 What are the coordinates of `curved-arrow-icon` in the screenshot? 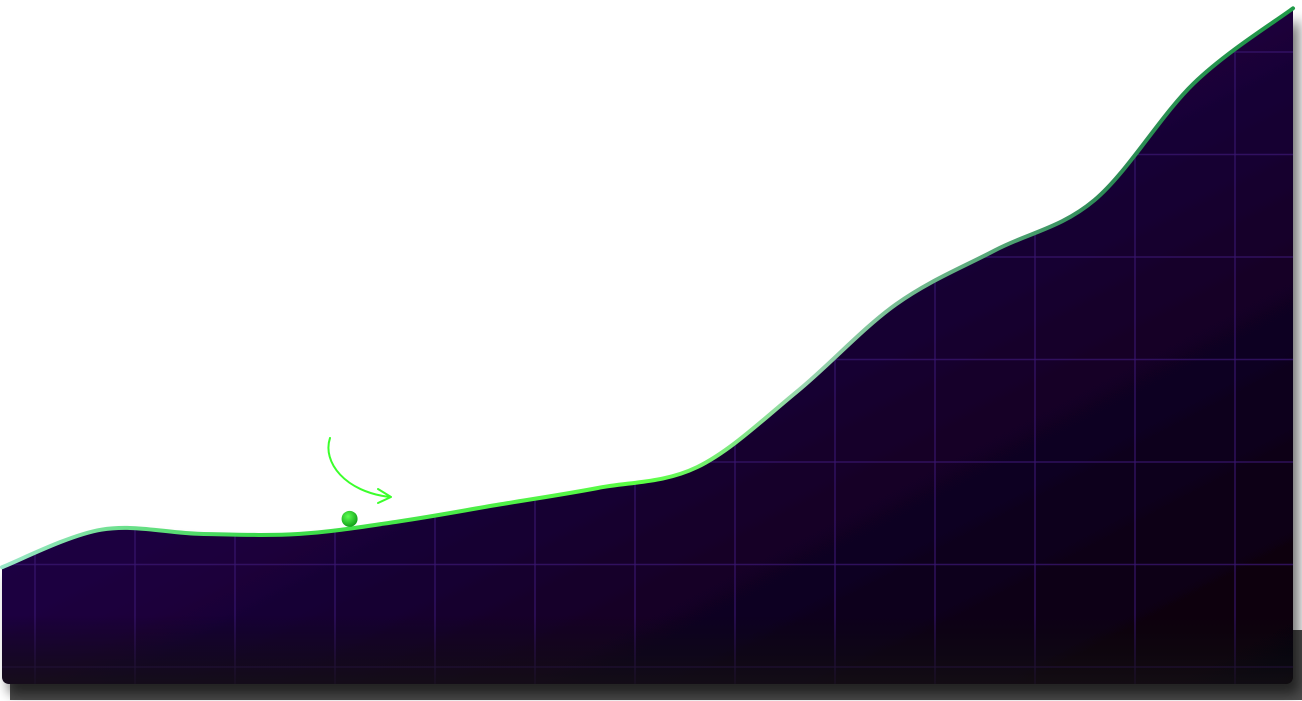 It's located at (359, 467).